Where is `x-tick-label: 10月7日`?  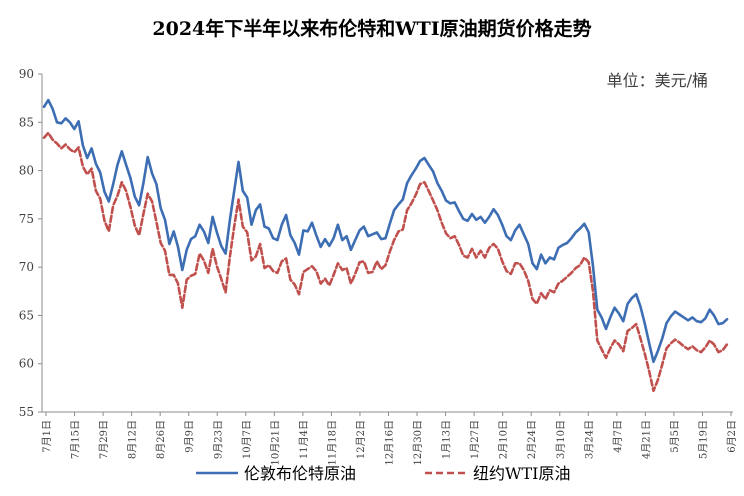
x-tick-label: 10月7日 is located at coordinates (247, 439).